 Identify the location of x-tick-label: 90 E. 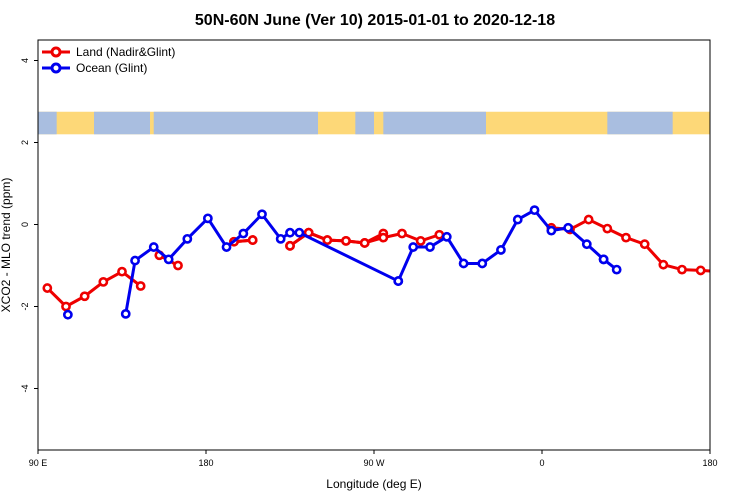
(38, 463).